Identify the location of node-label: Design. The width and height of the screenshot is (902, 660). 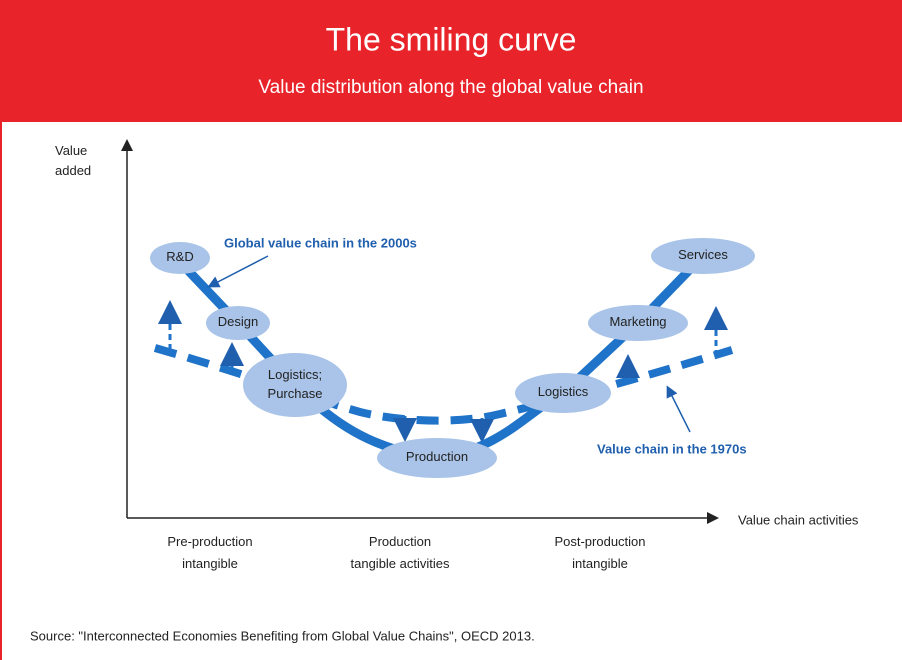
(238, 321).